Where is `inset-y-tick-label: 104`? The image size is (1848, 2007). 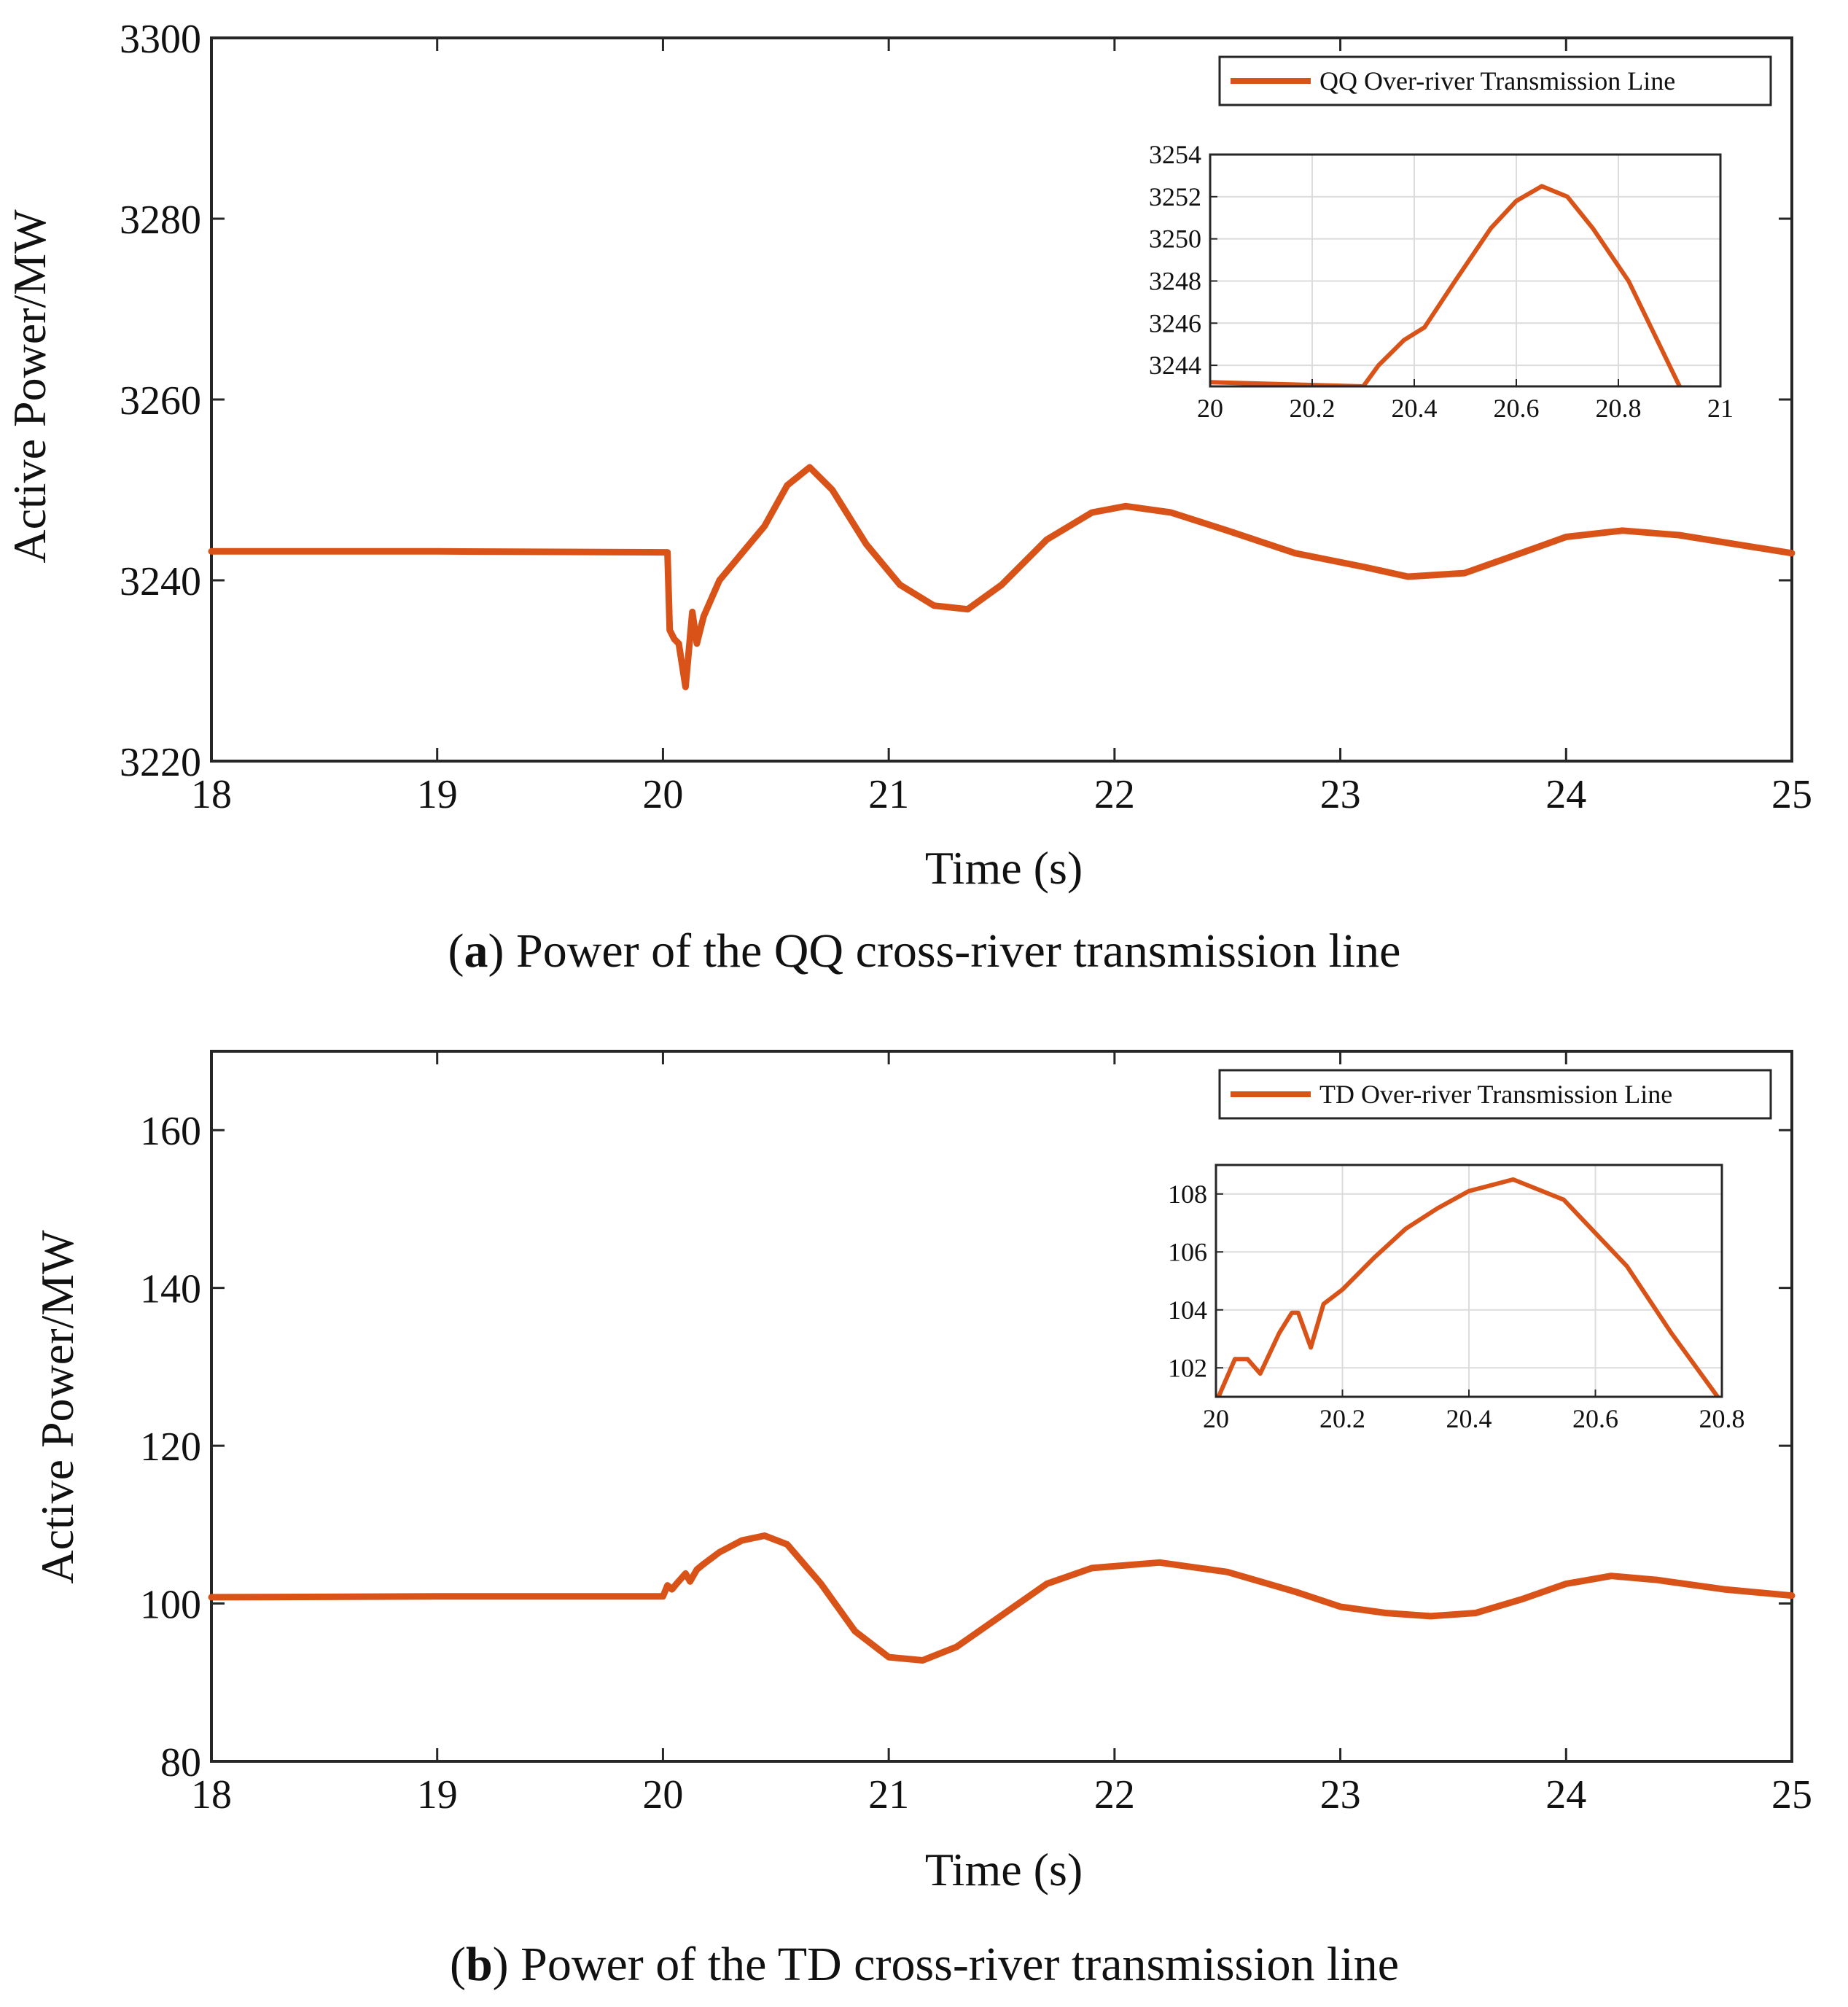
inset-y-tick-label: 104 is located at coordinates (1187, 1310).